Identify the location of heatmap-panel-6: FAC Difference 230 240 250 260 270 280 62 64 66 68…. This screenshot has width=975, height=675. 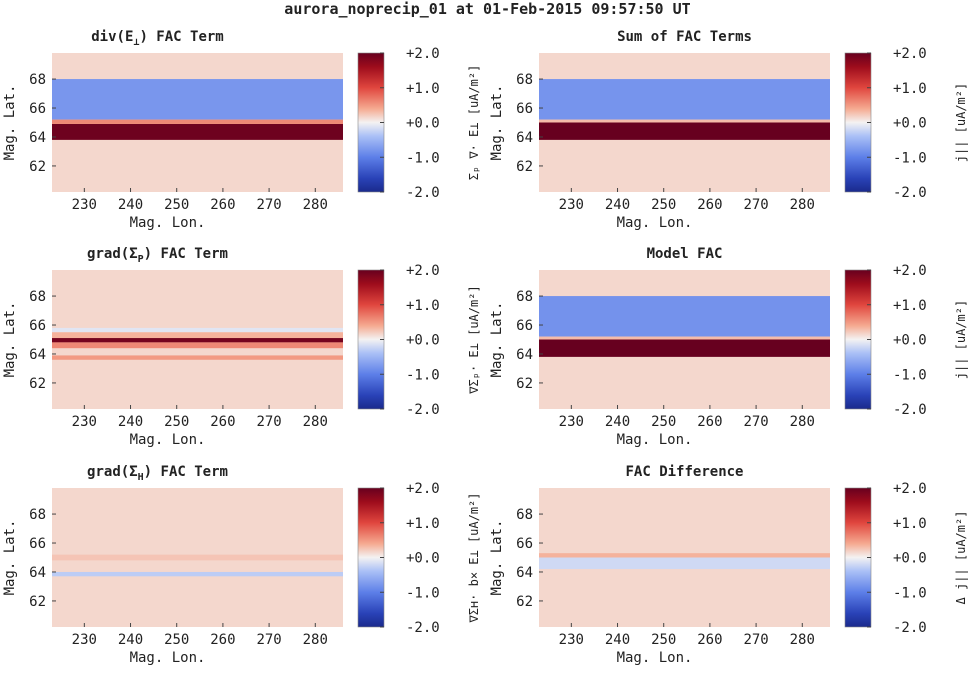
(728, 565).